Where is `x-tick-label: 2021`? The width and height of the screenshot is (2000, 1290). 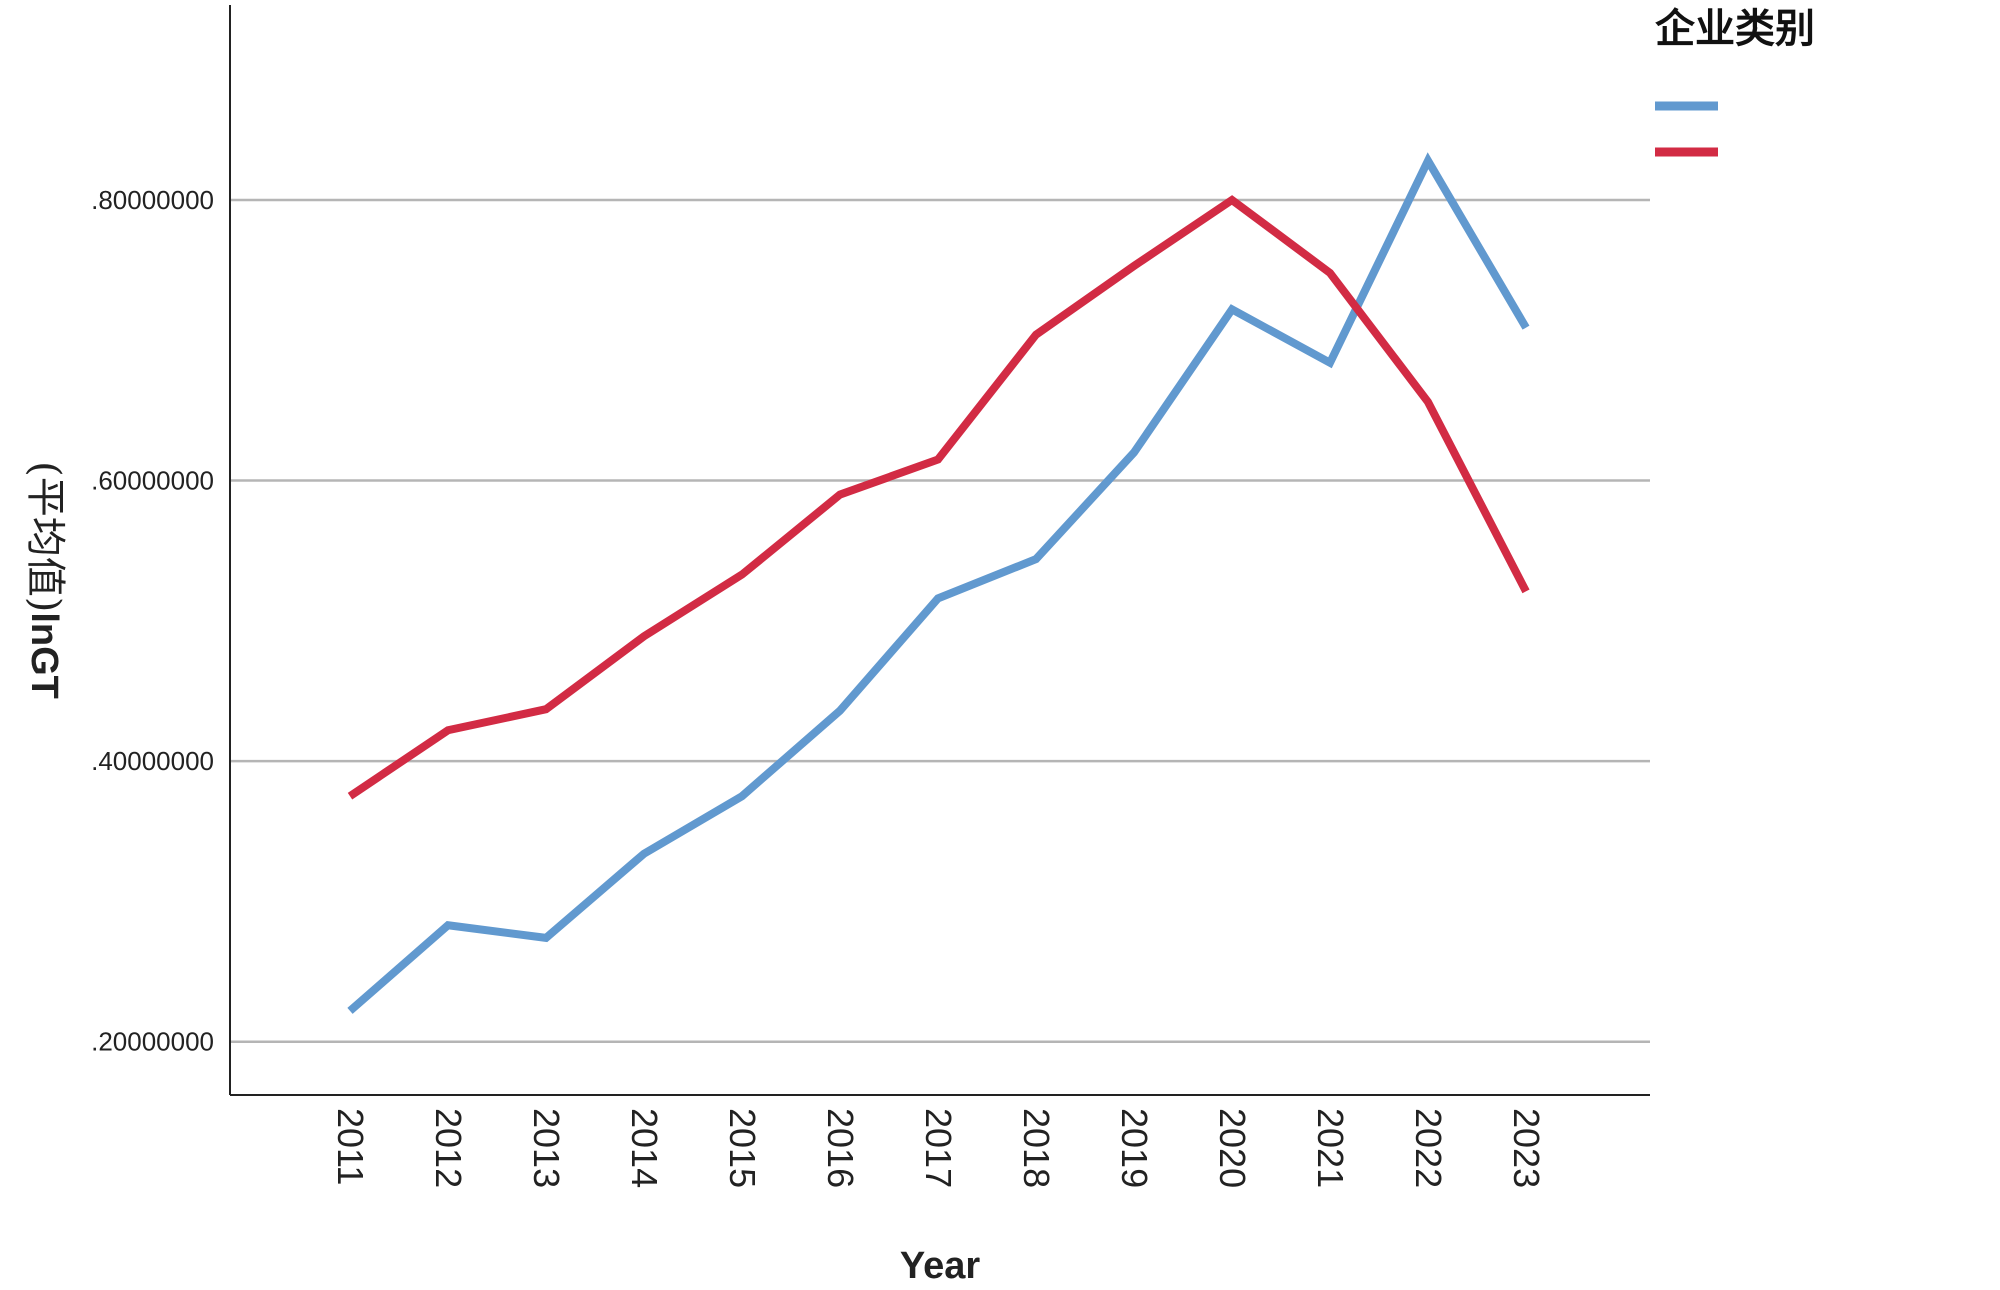 x-tick-label: 2021 is located at coordinates (1330, 1148).